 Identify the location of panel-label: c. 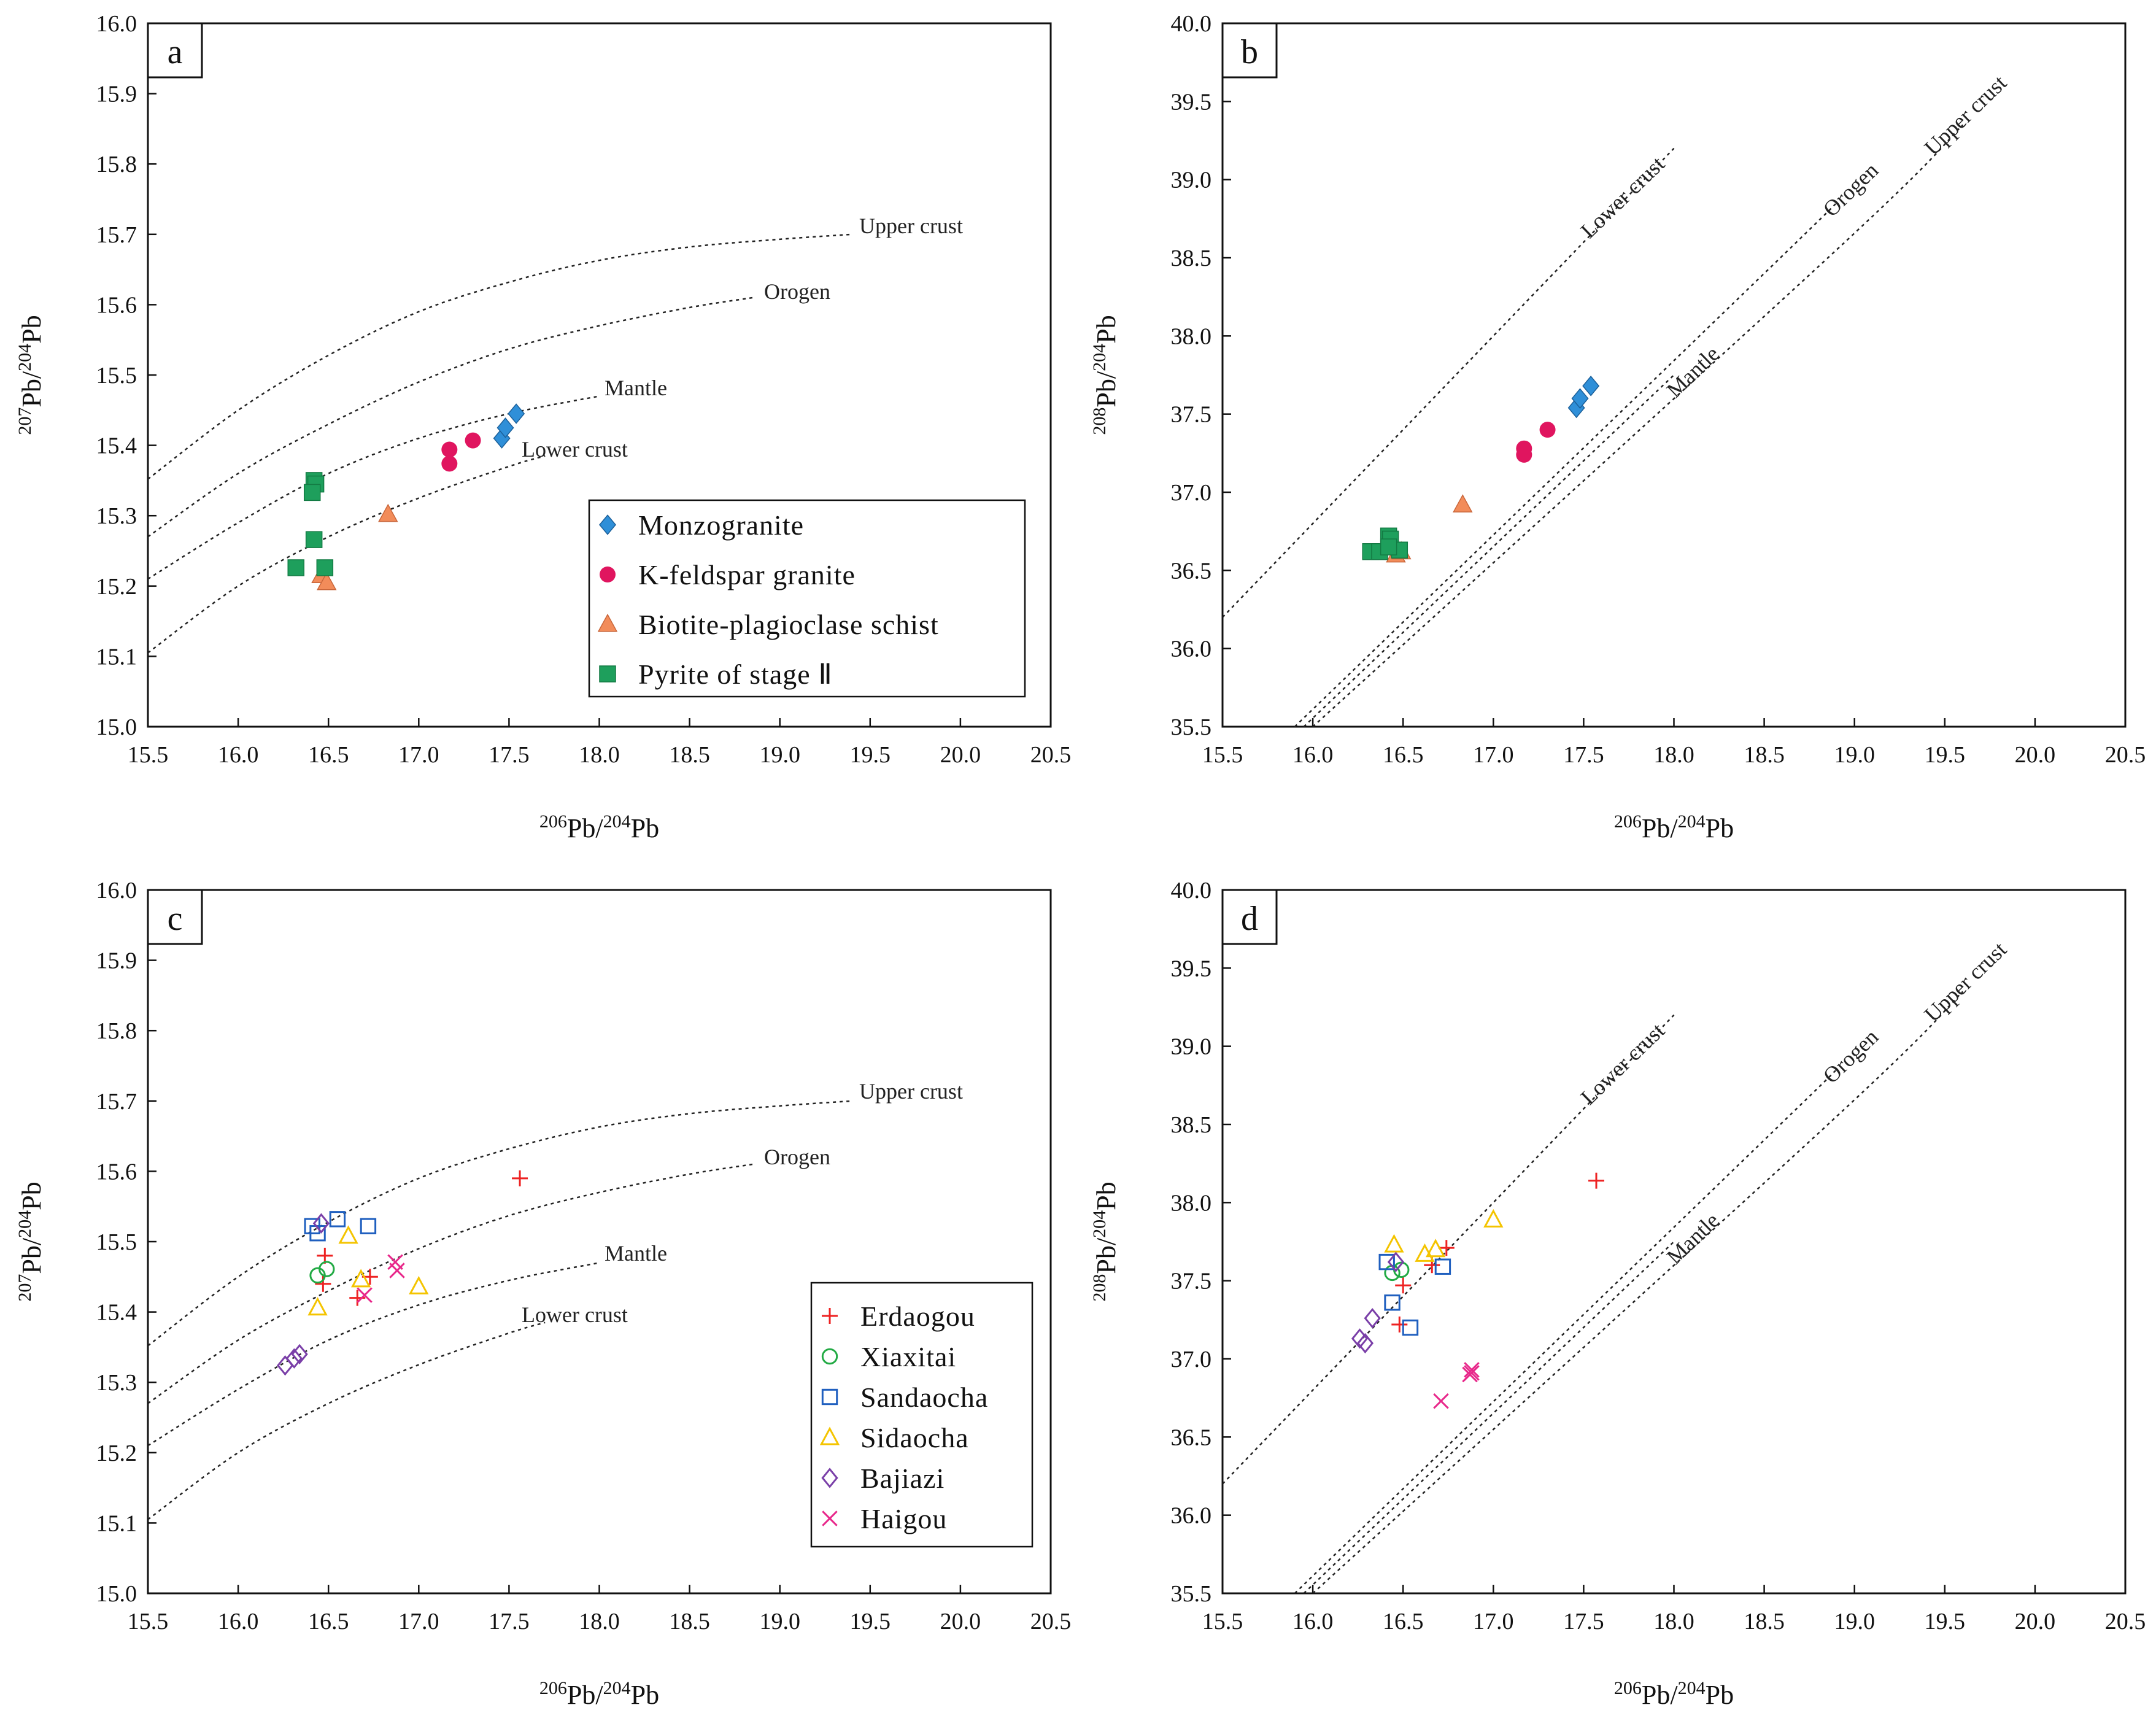
(175, 919).